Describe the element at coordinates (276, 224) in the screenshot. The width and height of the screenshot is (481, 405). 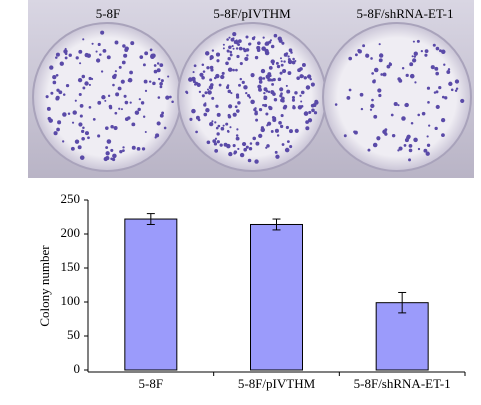
I see `error-bar` at that location.